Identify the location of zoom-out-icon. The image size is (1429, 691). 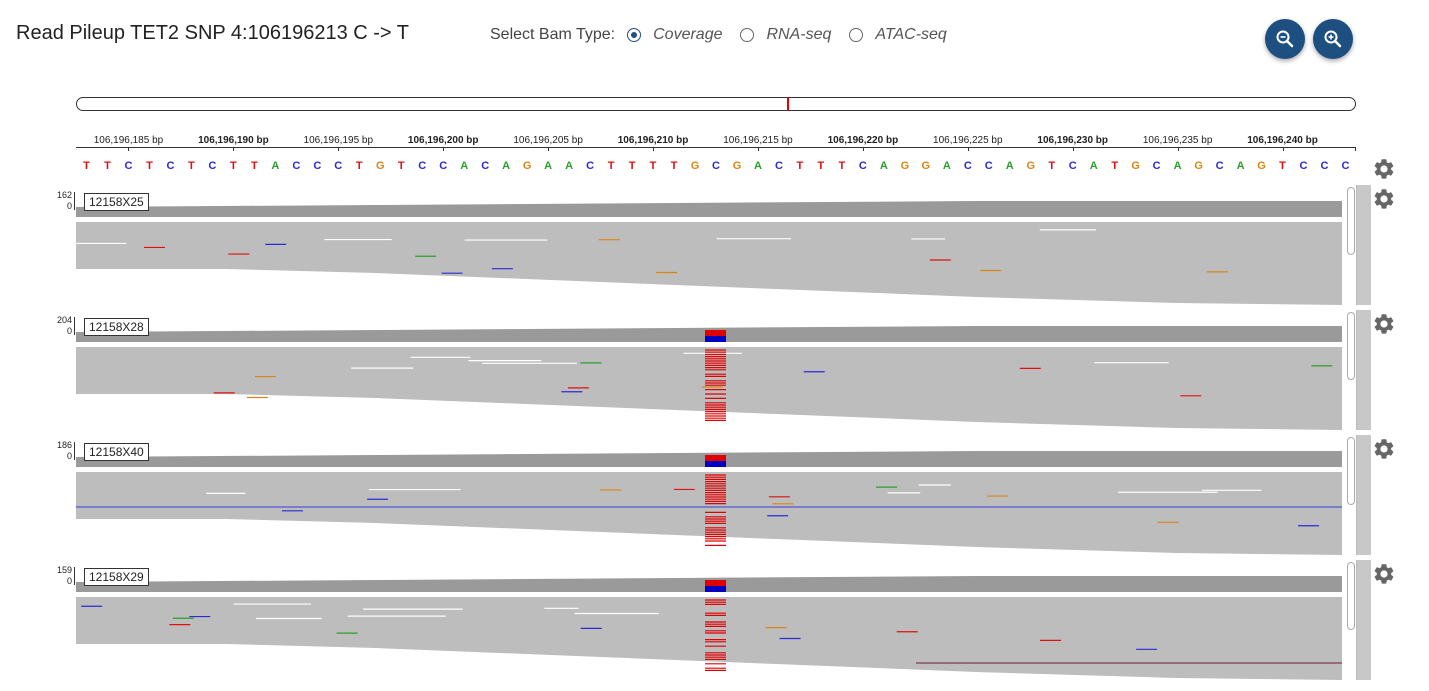
(1285, 39).